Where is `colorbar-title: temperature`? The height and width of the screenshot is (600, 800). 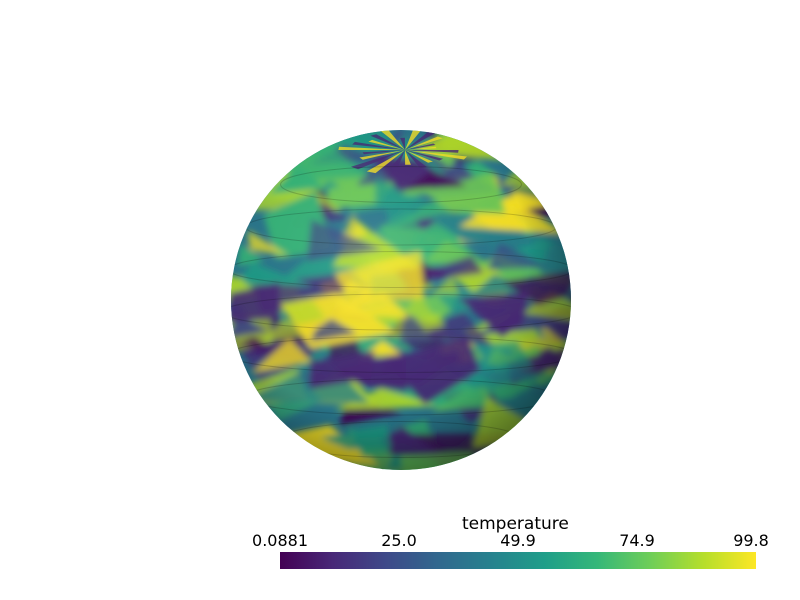
colorbar-title: temperature is located at coordinates (515, 524).